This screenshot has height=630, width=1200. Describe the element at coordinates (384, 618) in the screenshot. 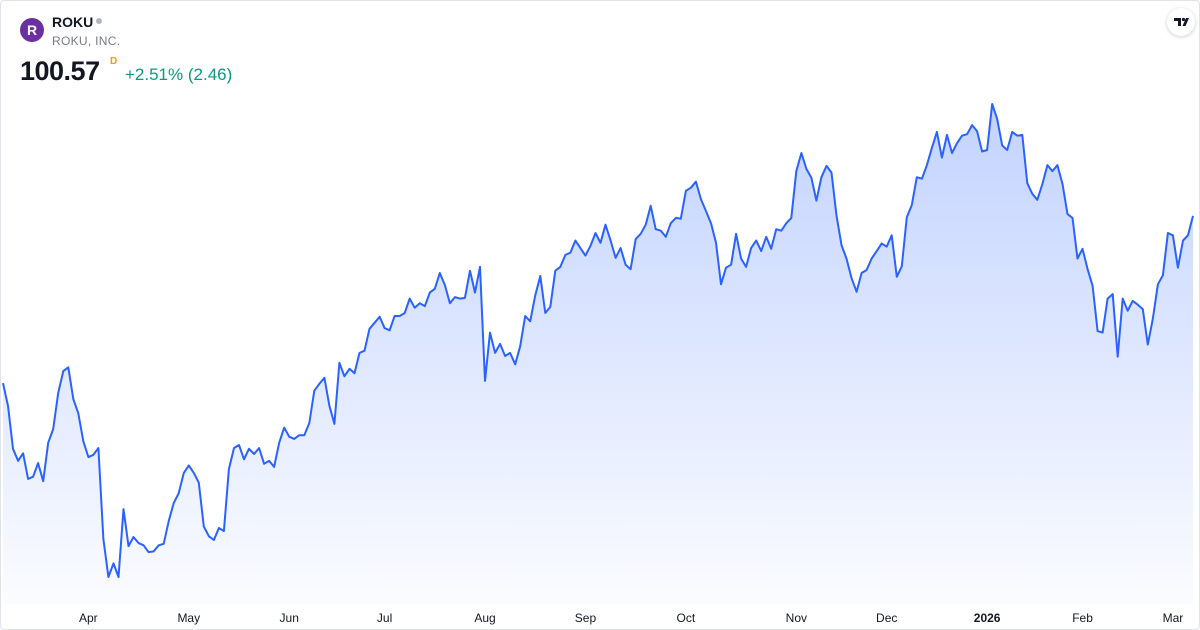

I see `x-tick-label: Jul` at that location.